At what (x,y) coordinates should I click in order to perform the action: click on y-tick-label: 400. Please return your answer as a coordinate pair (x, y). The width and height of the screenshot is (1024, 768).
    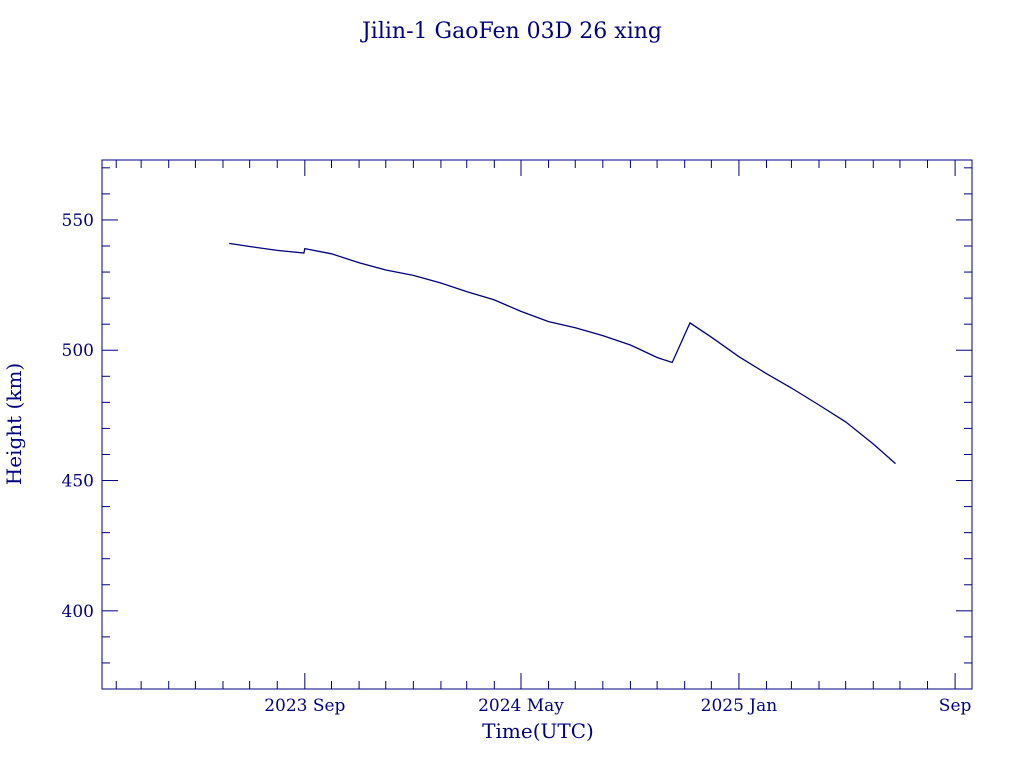
    Looking at the image, I should click on (78, 612).